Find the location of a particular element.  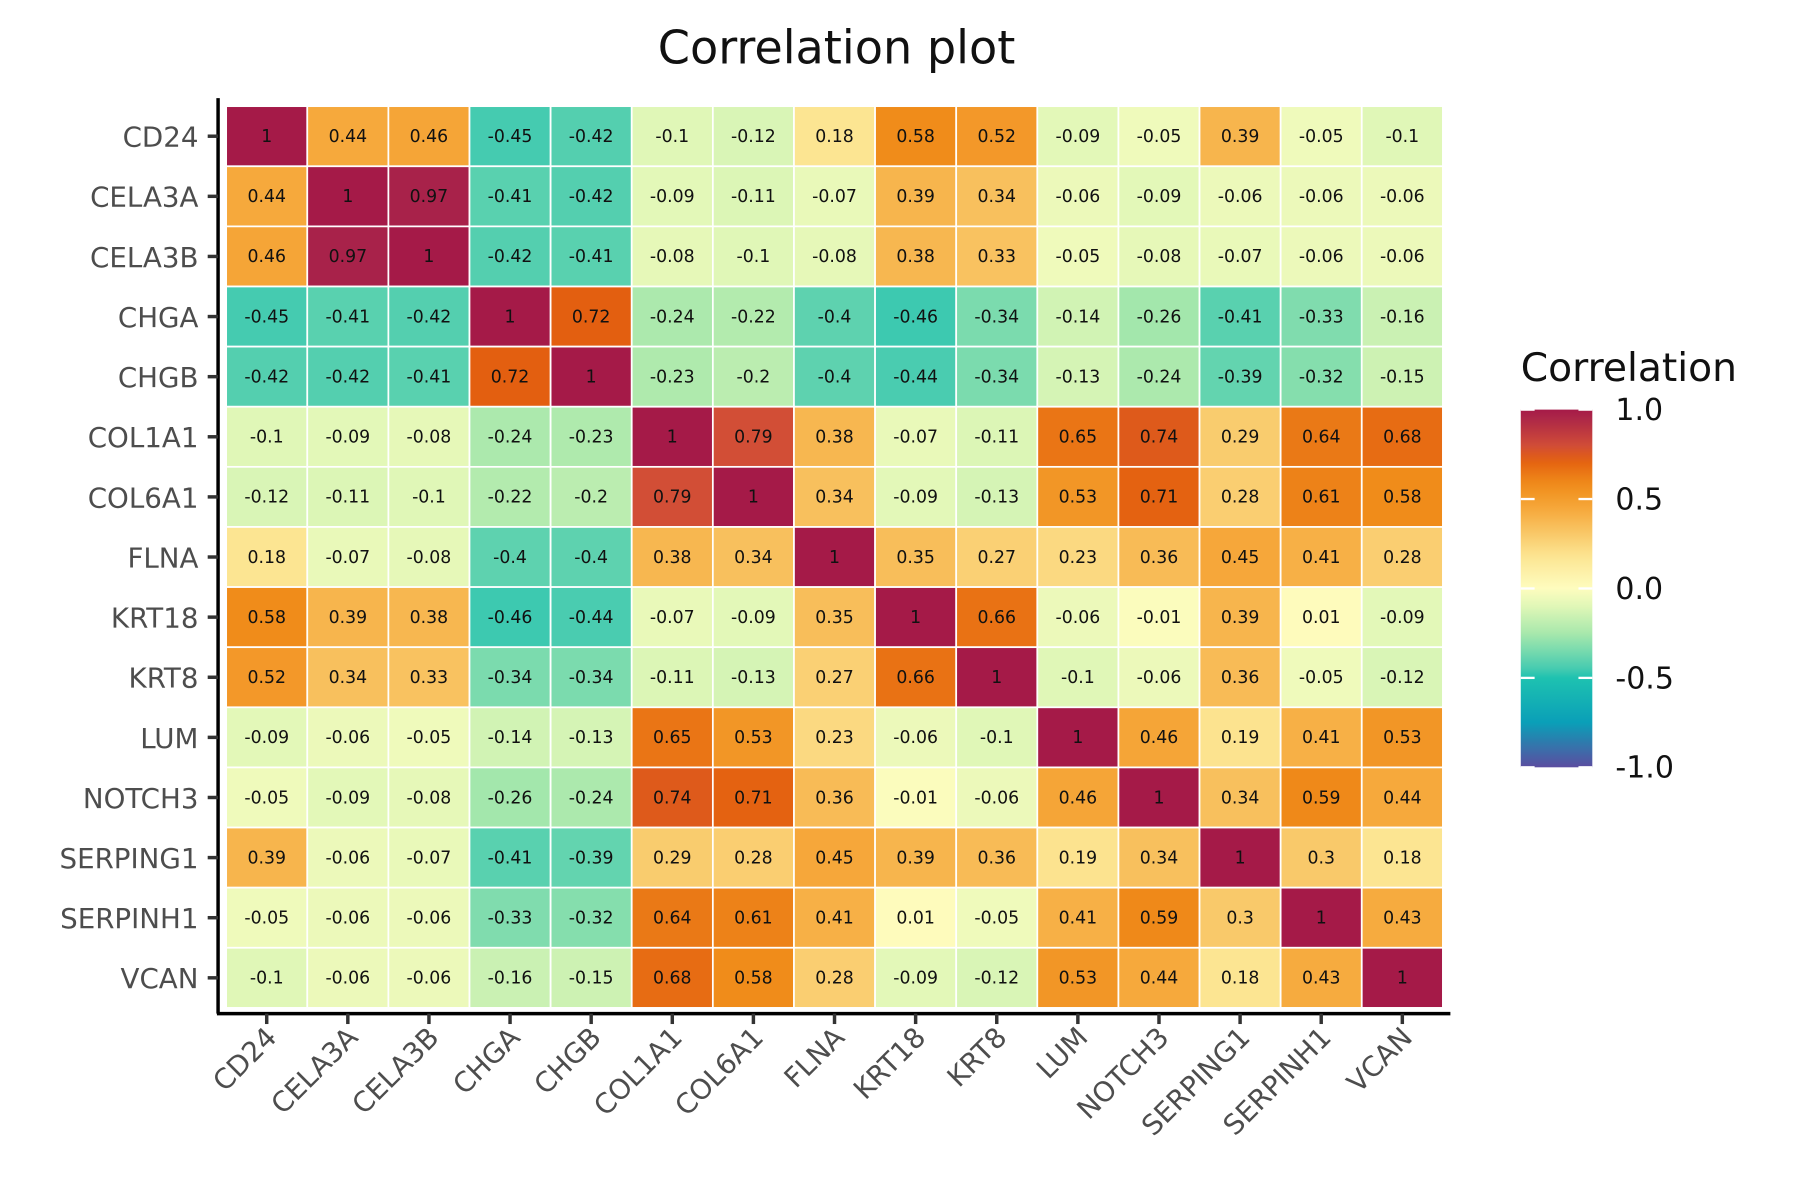

cell-label: 0.58 is located at coordinates (915, 137).